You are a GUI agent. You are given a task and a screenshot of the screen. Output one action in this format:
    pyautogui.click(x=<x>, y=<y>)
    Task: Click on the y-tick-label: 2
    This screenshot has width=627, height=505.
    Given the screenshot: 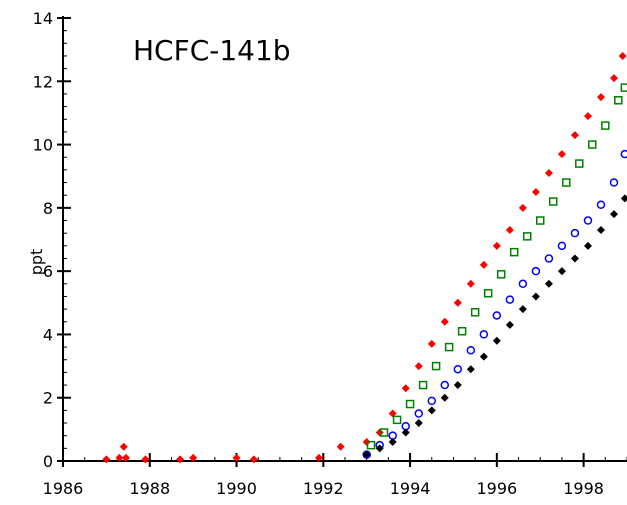 What is the action you would take?
    pyautogui.click(x=48, y=398)
    